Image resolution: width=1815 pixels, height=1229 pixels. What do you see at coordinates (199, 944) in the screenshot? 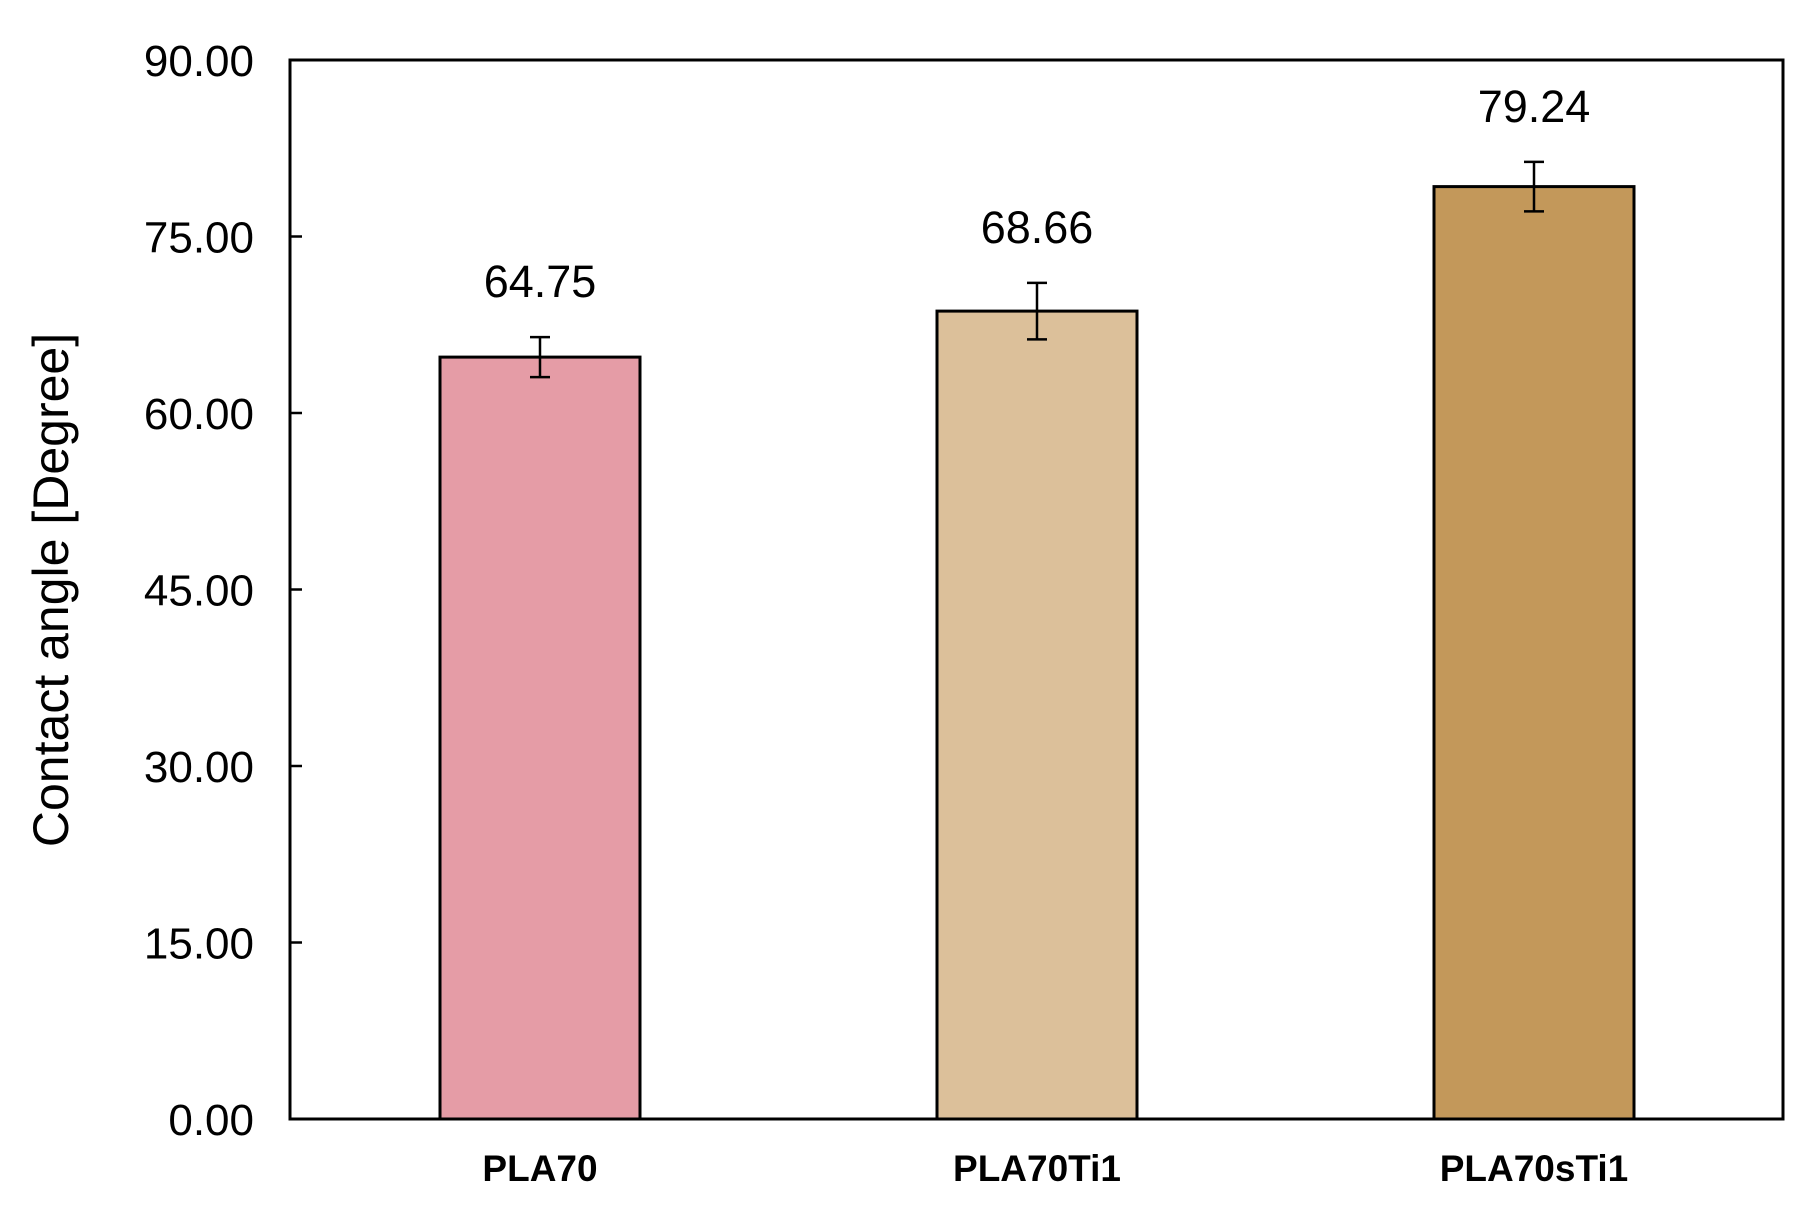
I see `y-tick-label: 15.00` at bounding box center [199, 944].